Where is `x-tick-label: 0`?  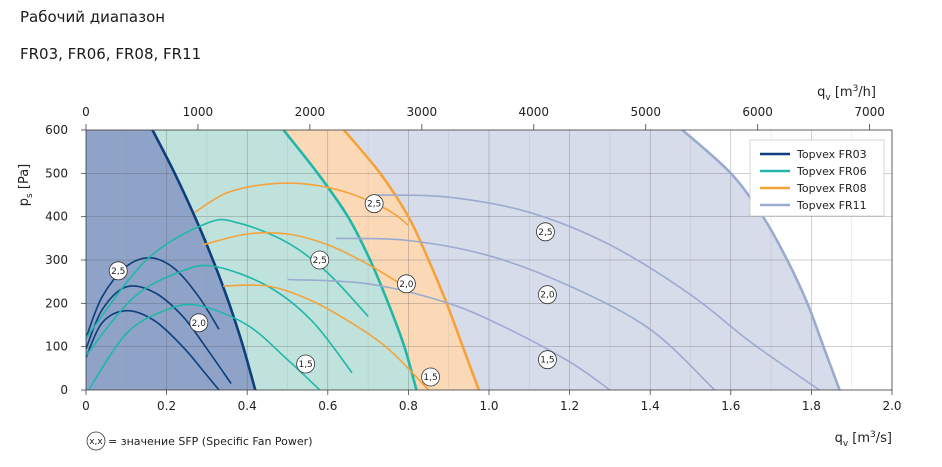 x-tick-label: 0 is located at coordinates (86, 406).